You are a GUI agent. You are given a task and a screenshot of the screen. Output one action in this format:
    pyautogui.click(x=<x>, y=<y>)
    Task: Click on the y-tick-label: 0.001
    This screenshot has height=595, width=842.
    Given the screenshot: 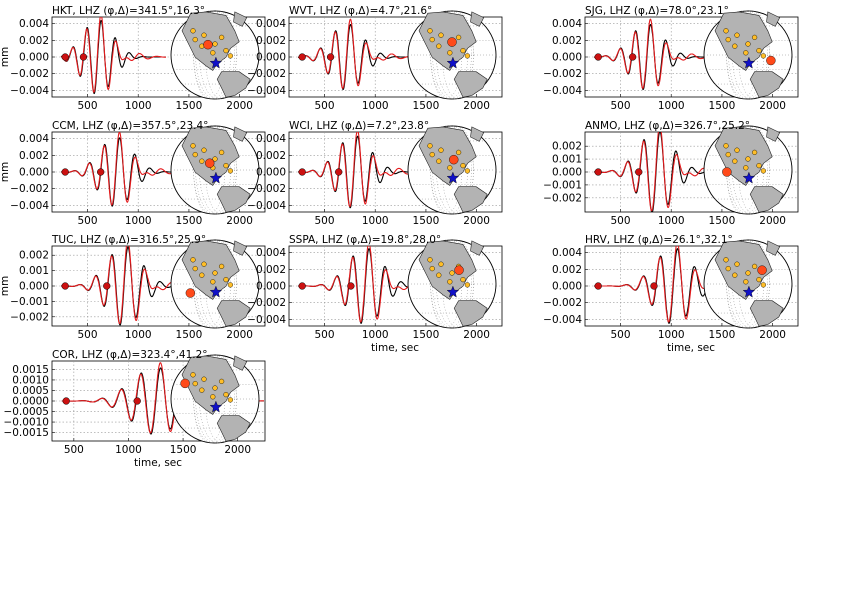 What is the action you would take?
    pyautogui.click(x=567, y=160)
    